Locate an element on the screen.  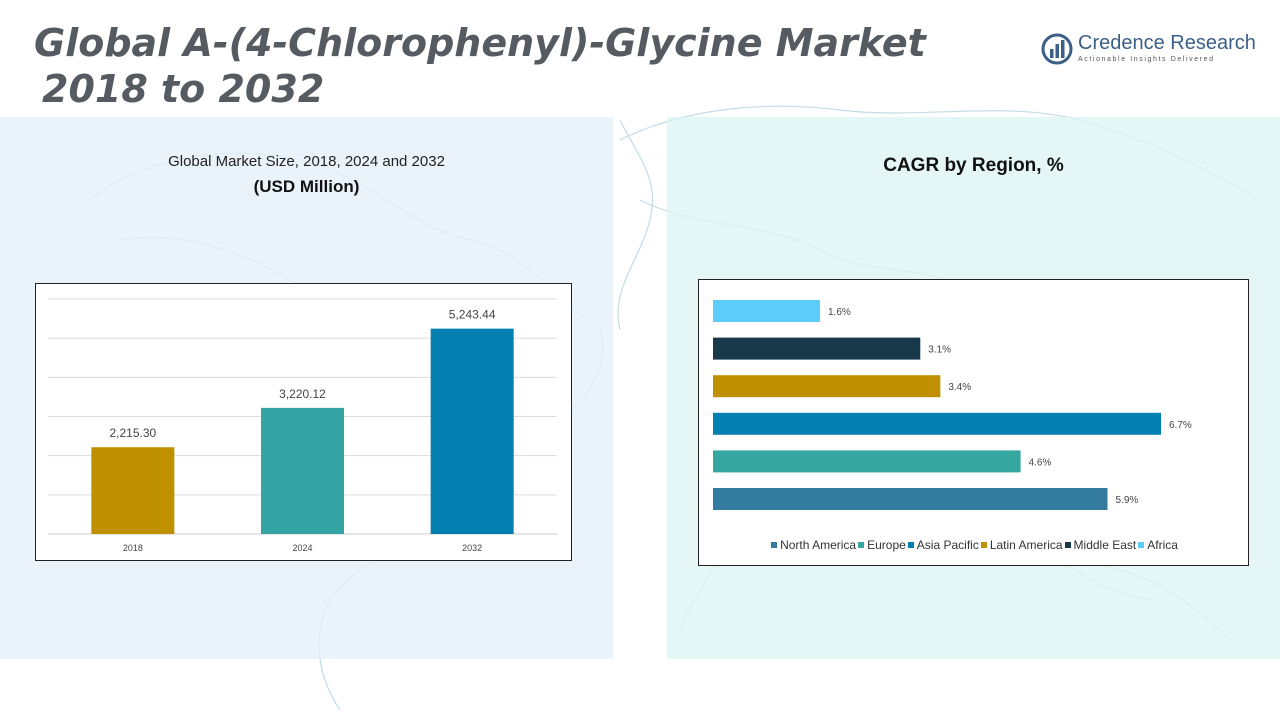
bar-value-label: 2,215.30 is located at coordinates (132, 433).